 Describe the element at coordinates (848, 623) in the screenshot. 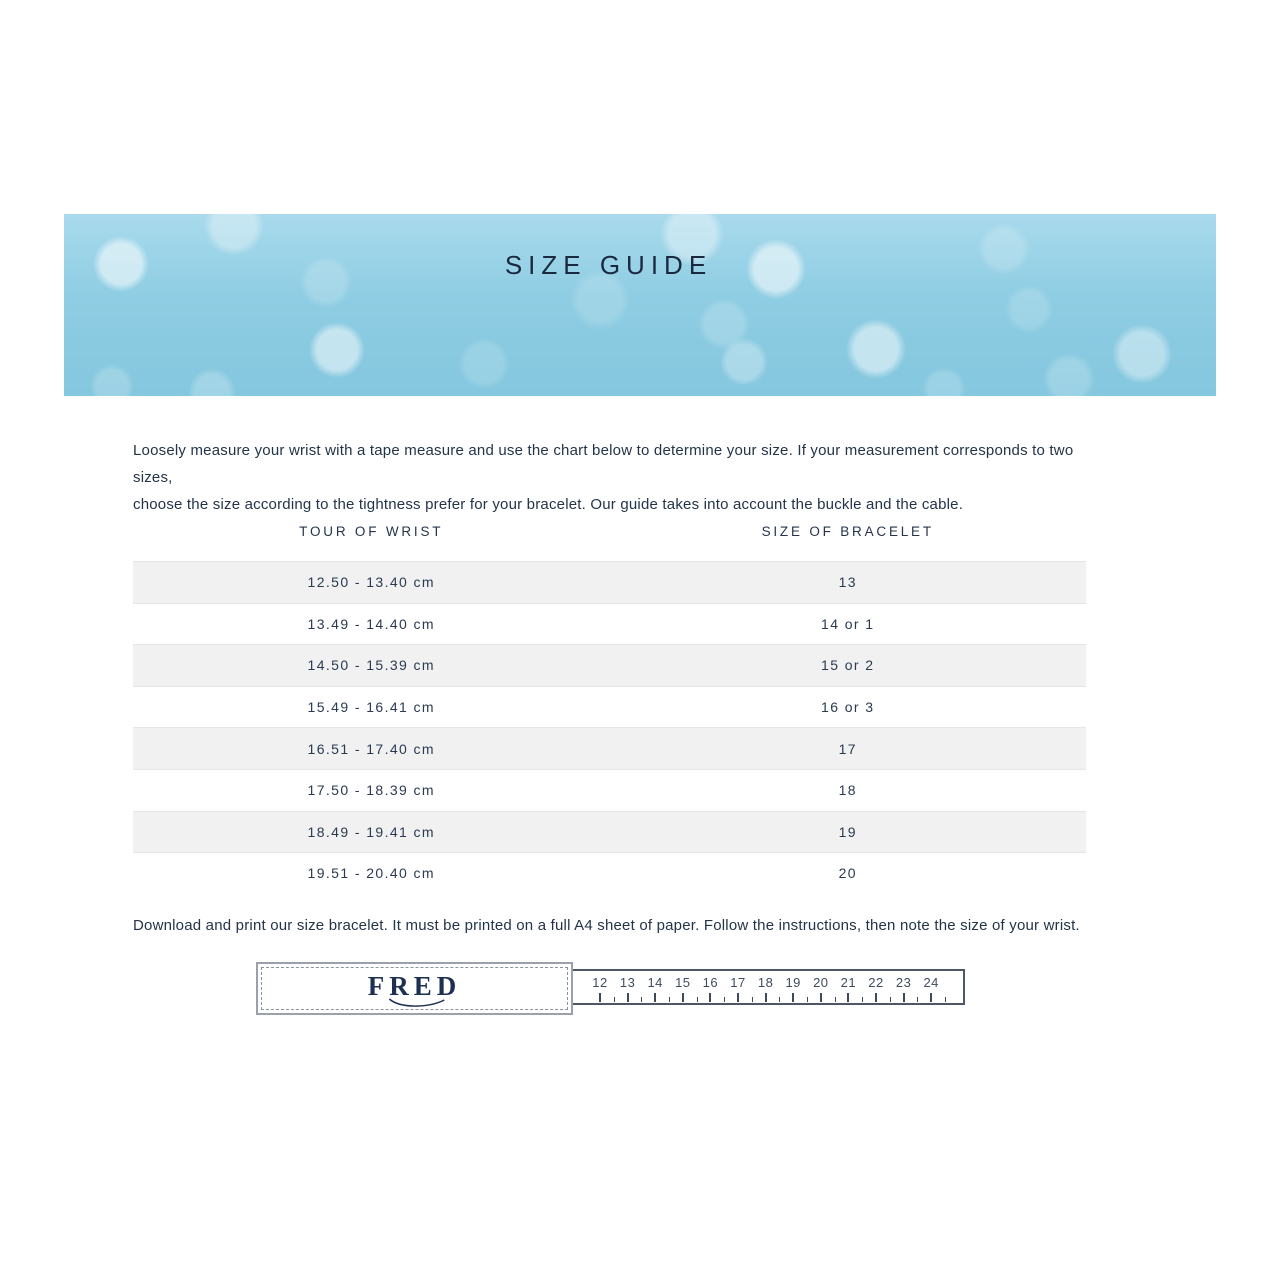

I see `bracelet-size-cell: 14 or 1` at that location.